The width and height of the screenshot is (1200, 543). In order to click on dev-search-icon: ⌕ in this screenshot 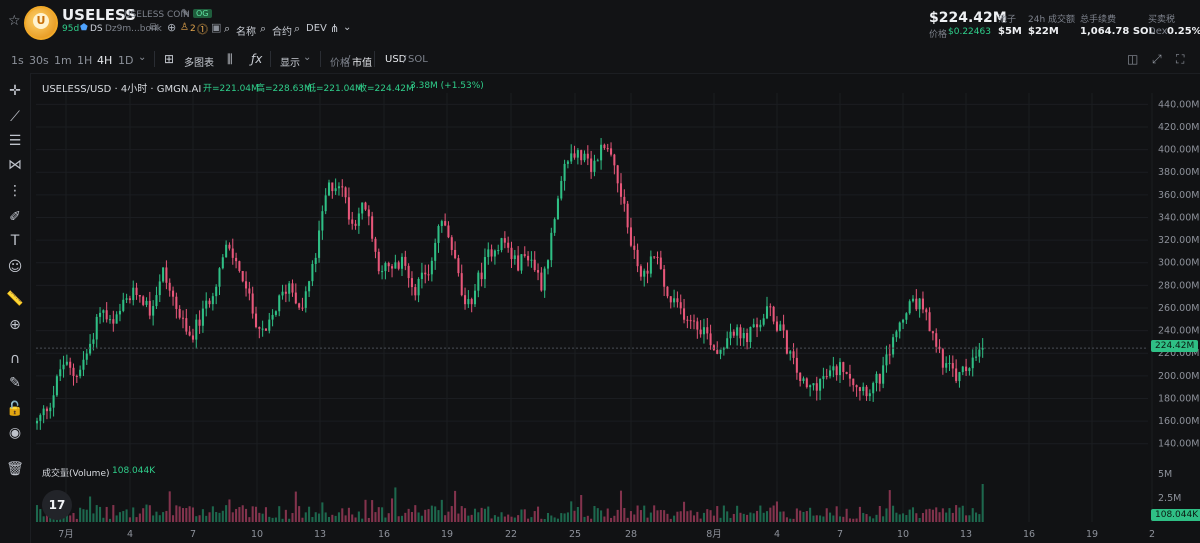, I will do `click(297, 28)`.